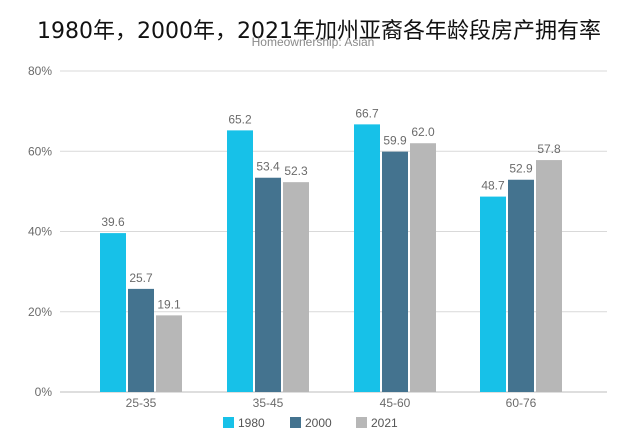 This screenshot has height=436, width=628. Describe the element at coordinates (268, 403) in the screenshot. I see `x-tick-label: 35-45` at that location.